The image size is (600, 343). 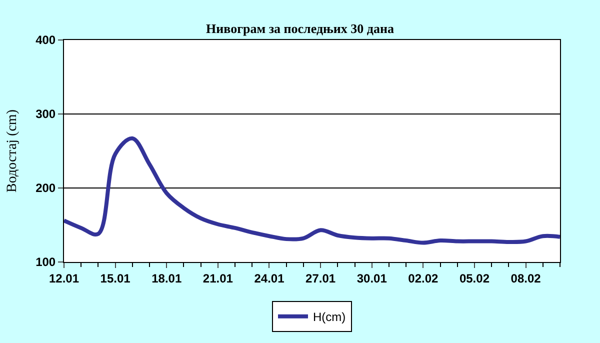 I want to click on x-tick-label: 12.01, so click(x=64, y=278).